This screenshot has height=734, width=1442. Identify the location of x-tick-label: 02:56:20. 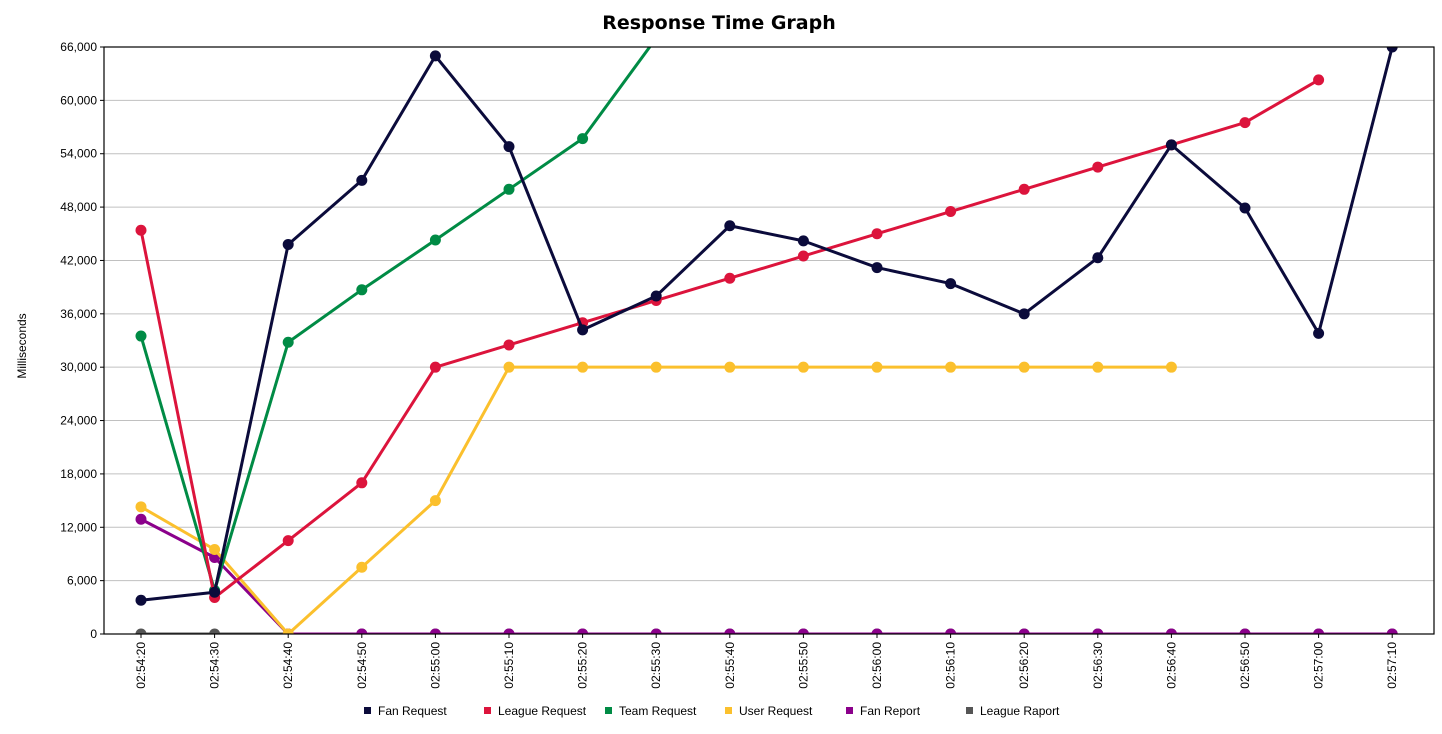
(1024, 665).